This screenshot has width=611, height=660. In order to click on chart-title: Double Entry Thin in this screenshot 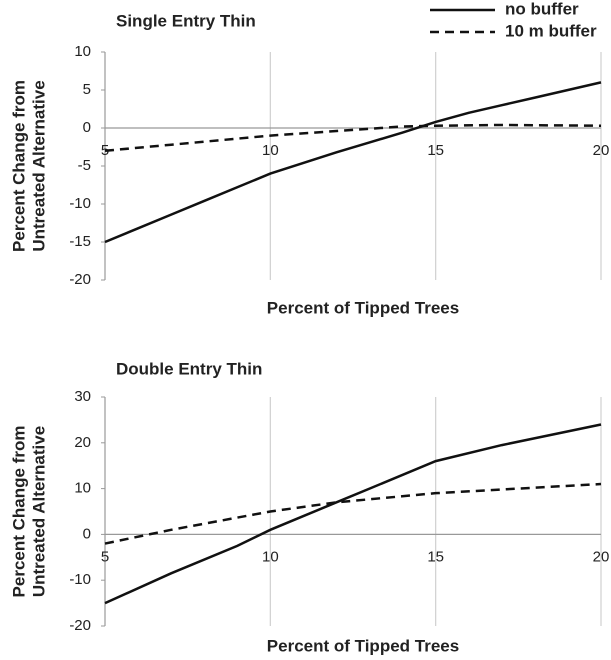, I will do `click(189, 368)`.